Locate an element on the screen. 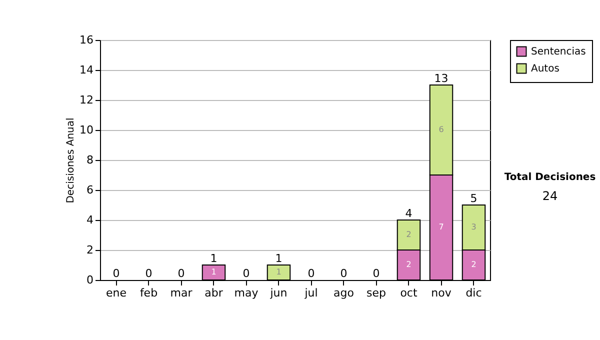  x-tick-label: feb is located at coordinates (149, 293).